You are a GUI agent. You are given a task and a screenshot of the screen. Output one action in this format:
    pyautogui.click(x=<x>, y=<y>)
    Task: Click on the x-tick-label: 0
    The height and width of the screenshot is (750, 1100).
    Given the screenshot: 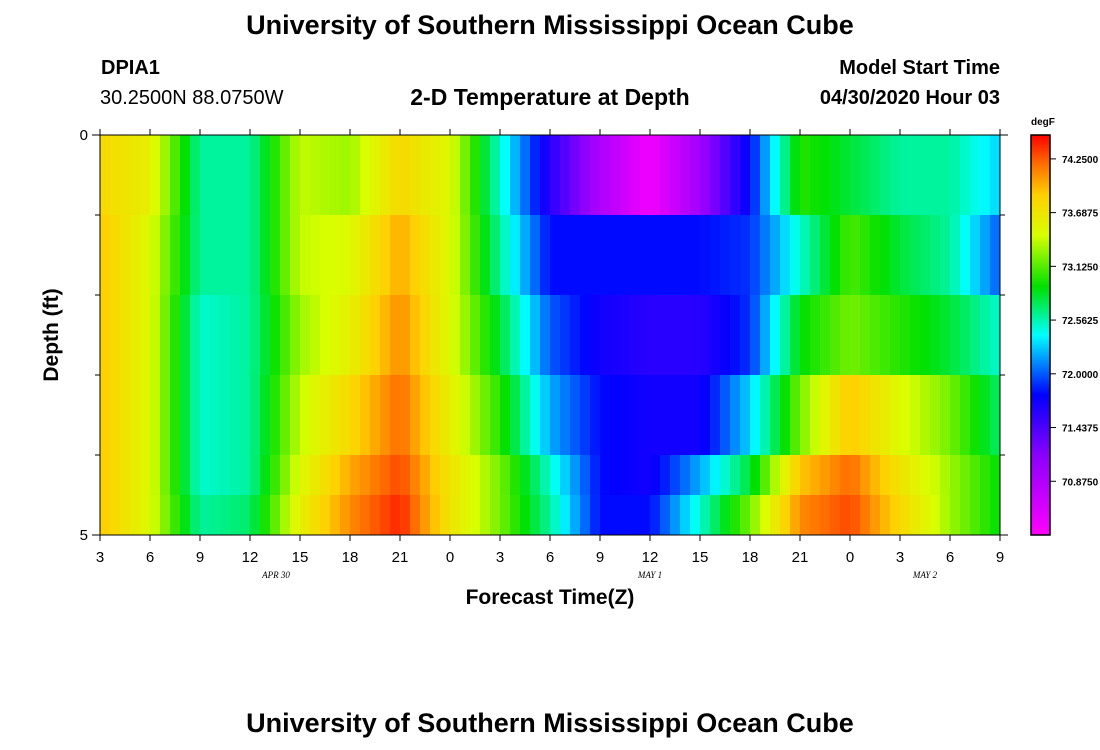 What is the action you would take?
    pyautogui.click(x=850, y=557)
    